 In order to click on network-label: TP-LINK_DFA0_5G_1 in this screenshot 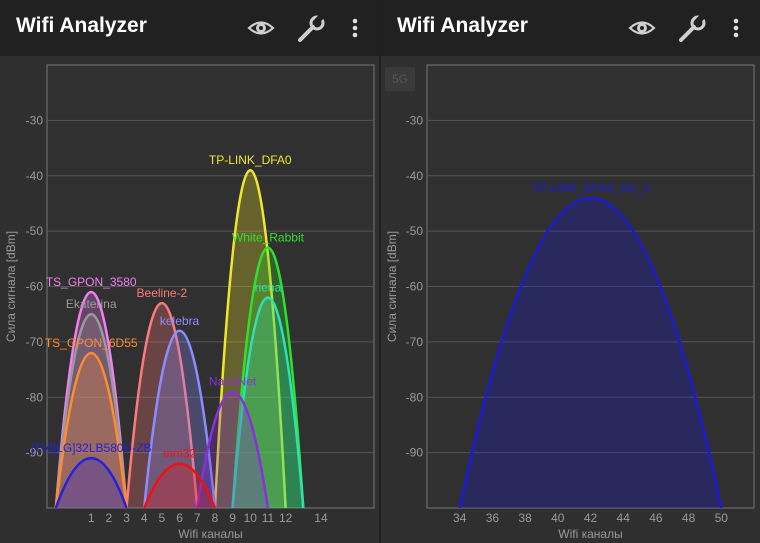, I will do `click(590, 188)`.